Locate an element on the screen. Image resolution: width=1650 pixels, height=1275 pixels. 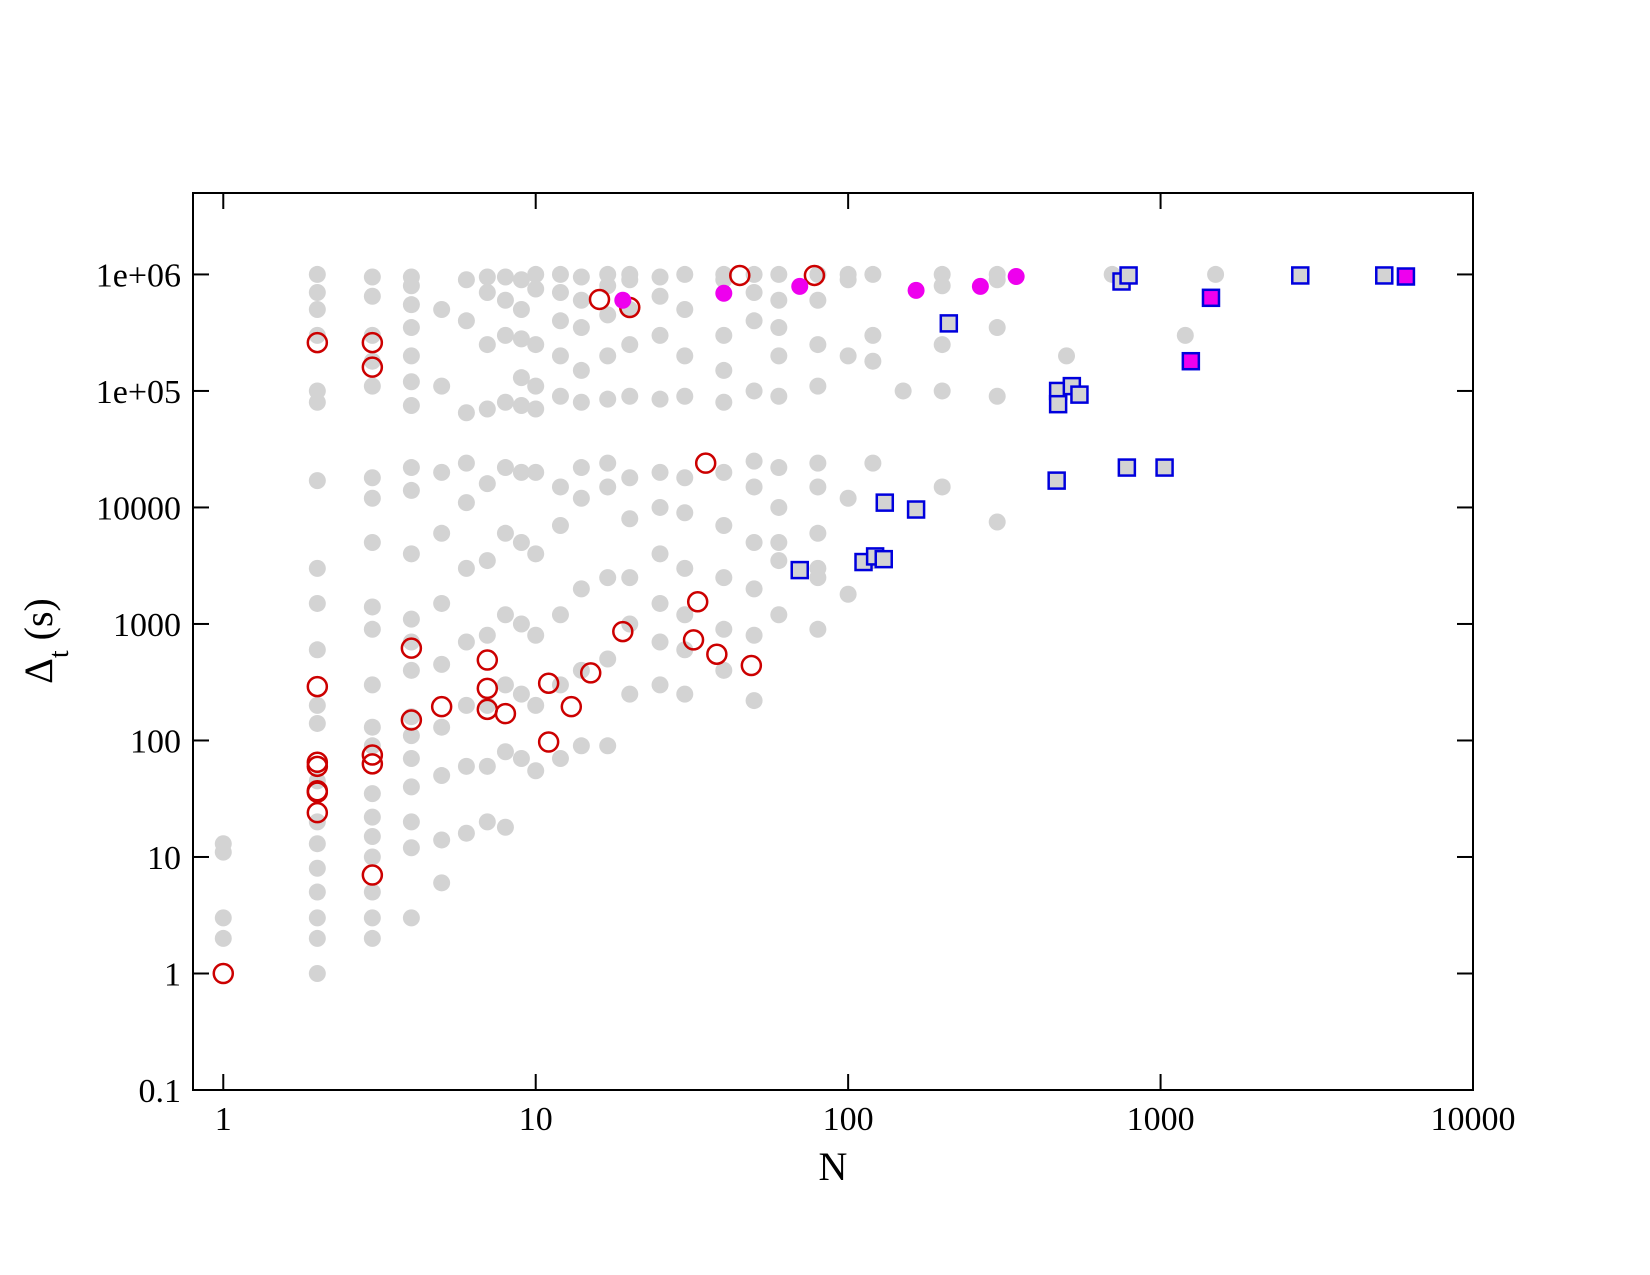
y-tick-label: 0.1 is located at coordinates (160, 1091).